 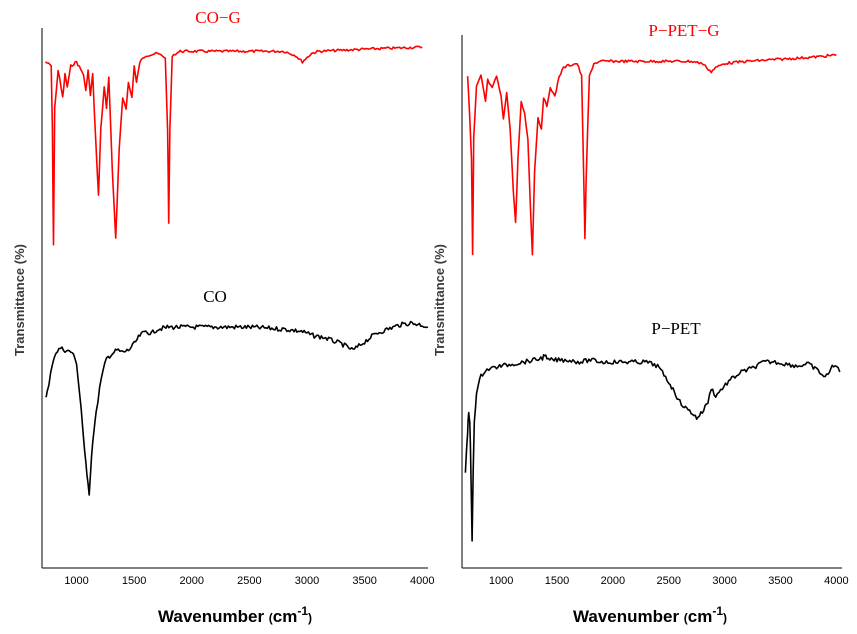 I want to click on series-label: P−PET, so click(x=676, y=328).